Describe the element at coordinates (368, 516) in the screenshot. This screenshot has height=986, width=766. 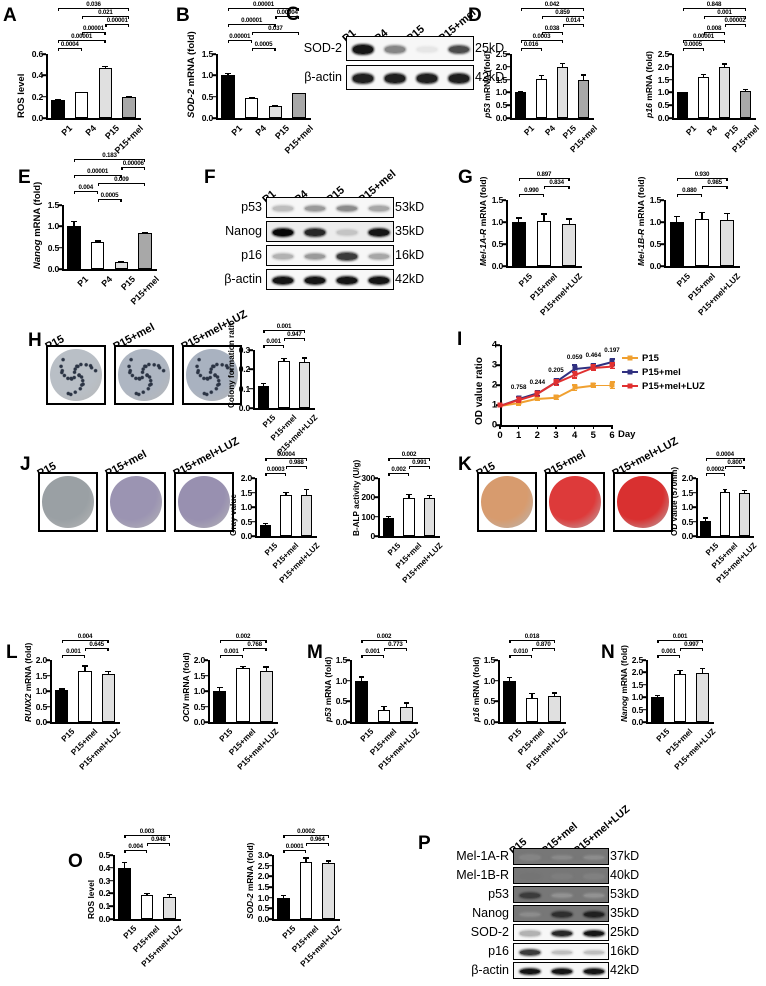
I see `y-tick-label-J2-1: 100` at that location.